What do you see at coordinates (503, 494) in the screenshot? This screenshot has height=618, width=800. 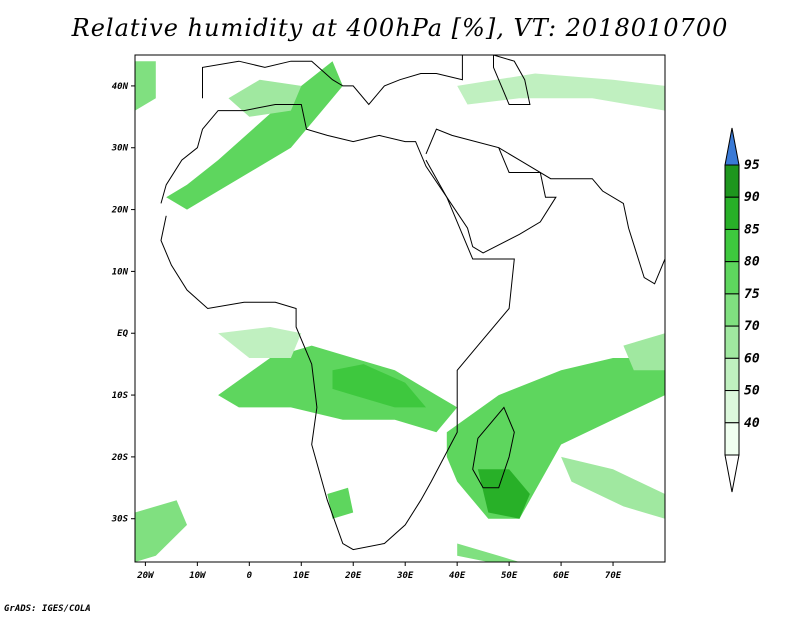 I see `humidity-region-madagascar-core` at bounding box center [503, 494].